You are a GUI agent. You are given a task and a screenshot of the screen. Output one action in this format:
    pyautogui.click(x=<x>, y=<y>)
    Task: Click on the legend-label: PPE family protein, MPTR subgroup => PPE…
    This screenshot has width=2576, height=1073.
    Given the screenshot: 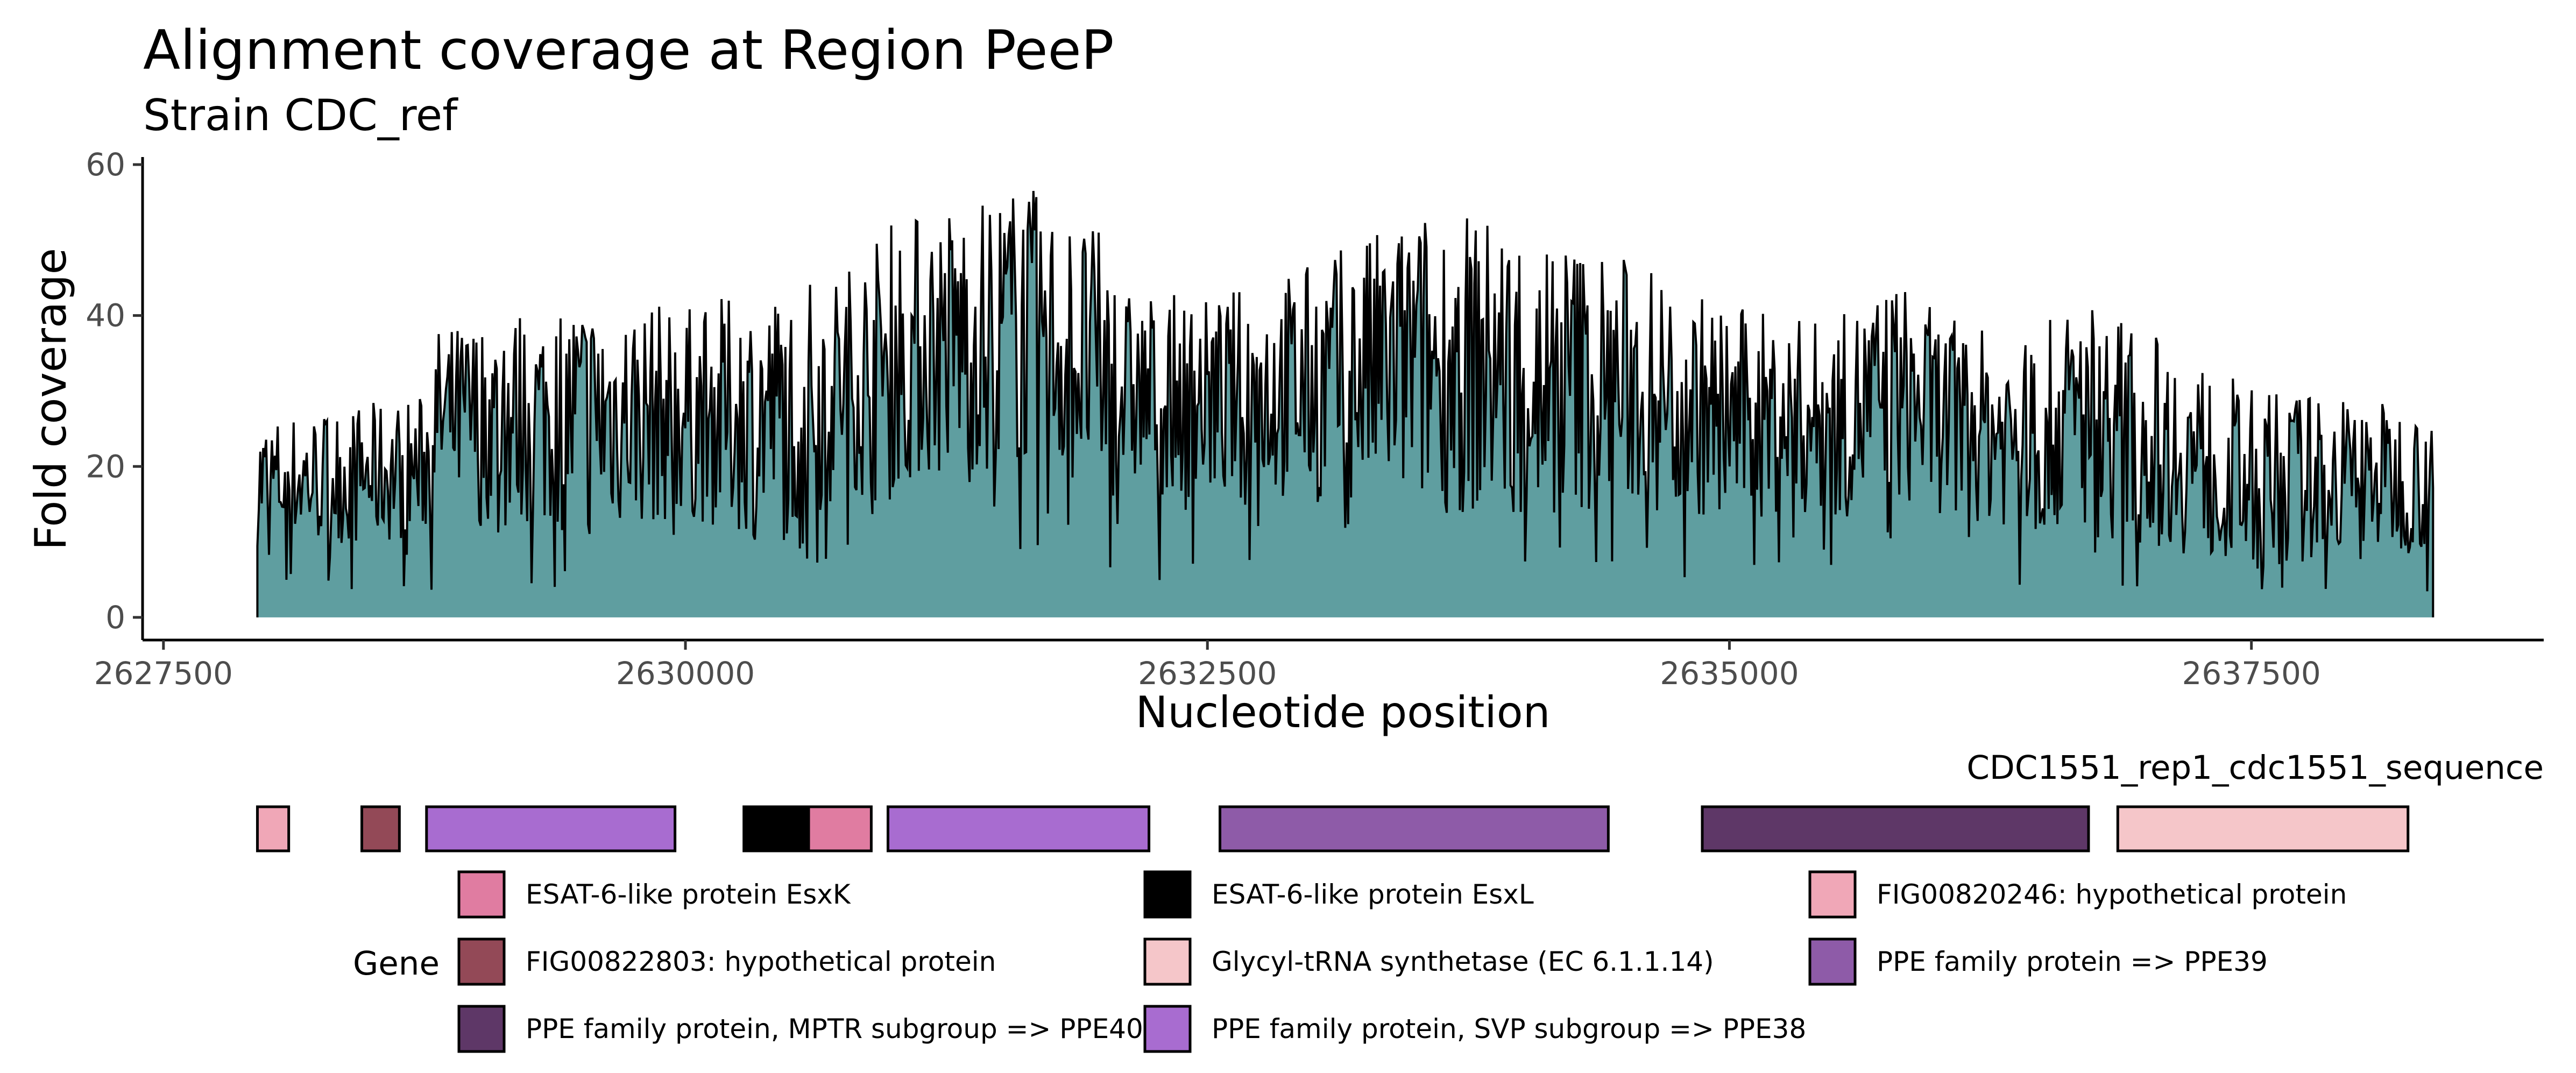 What is the action you would take?
    pyautogui.click(x=834, y=1028)
    